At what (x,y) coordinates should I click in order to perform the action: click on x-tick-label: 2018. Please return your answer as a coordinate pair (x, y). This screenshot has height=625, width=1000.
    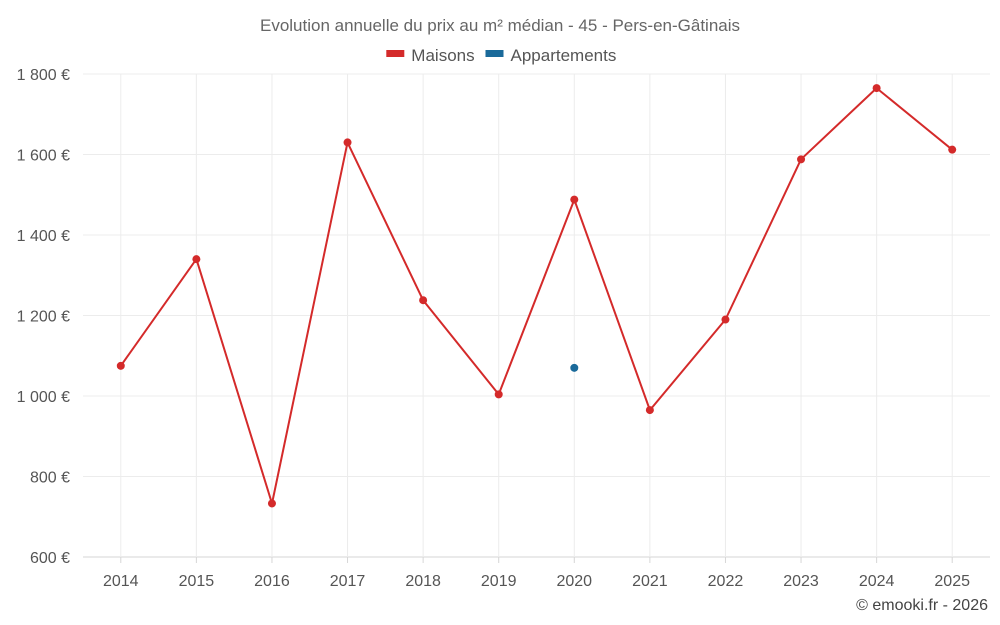
    Looking at the image, I should click on (423, 581).